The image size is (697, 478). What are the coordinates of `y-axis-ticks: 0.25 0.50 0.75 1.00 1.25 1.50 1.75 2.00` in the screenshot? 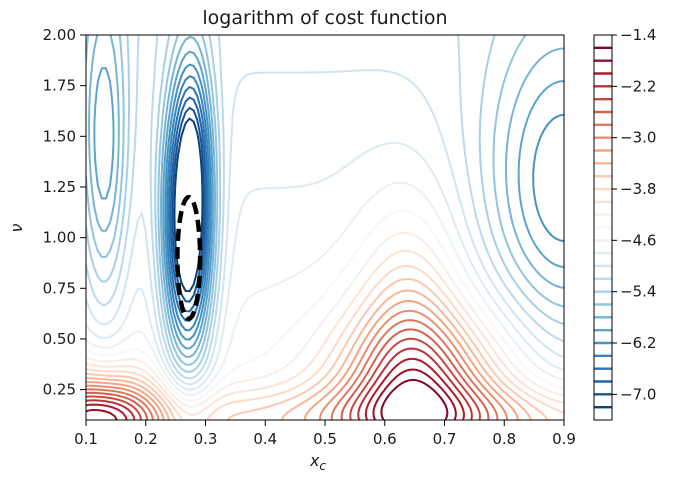 It's located at (64, 212).